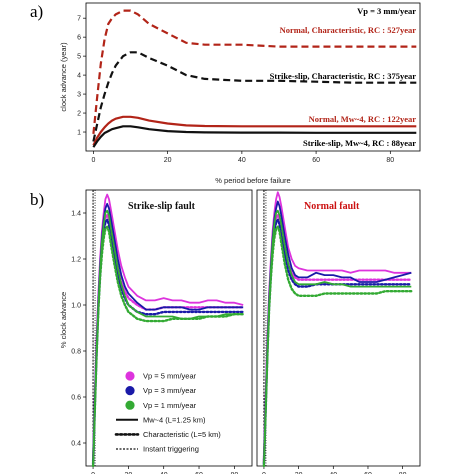 This screenshot has width=474, height=474. Describe the element at coordinates (170, 390) in the screenshot. I see `legend-label-1: Vp = 3 mm/year` at that location.